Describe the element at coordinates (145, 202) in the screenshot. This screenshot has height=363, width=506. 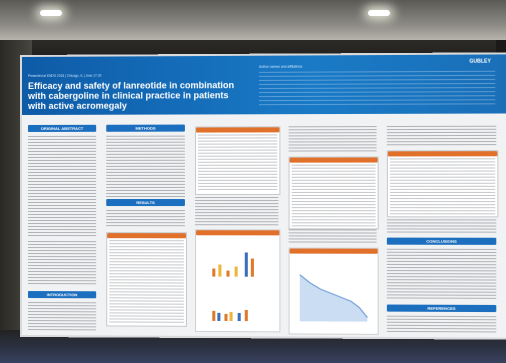
I see `section-header-results: RESULTS` at that location.